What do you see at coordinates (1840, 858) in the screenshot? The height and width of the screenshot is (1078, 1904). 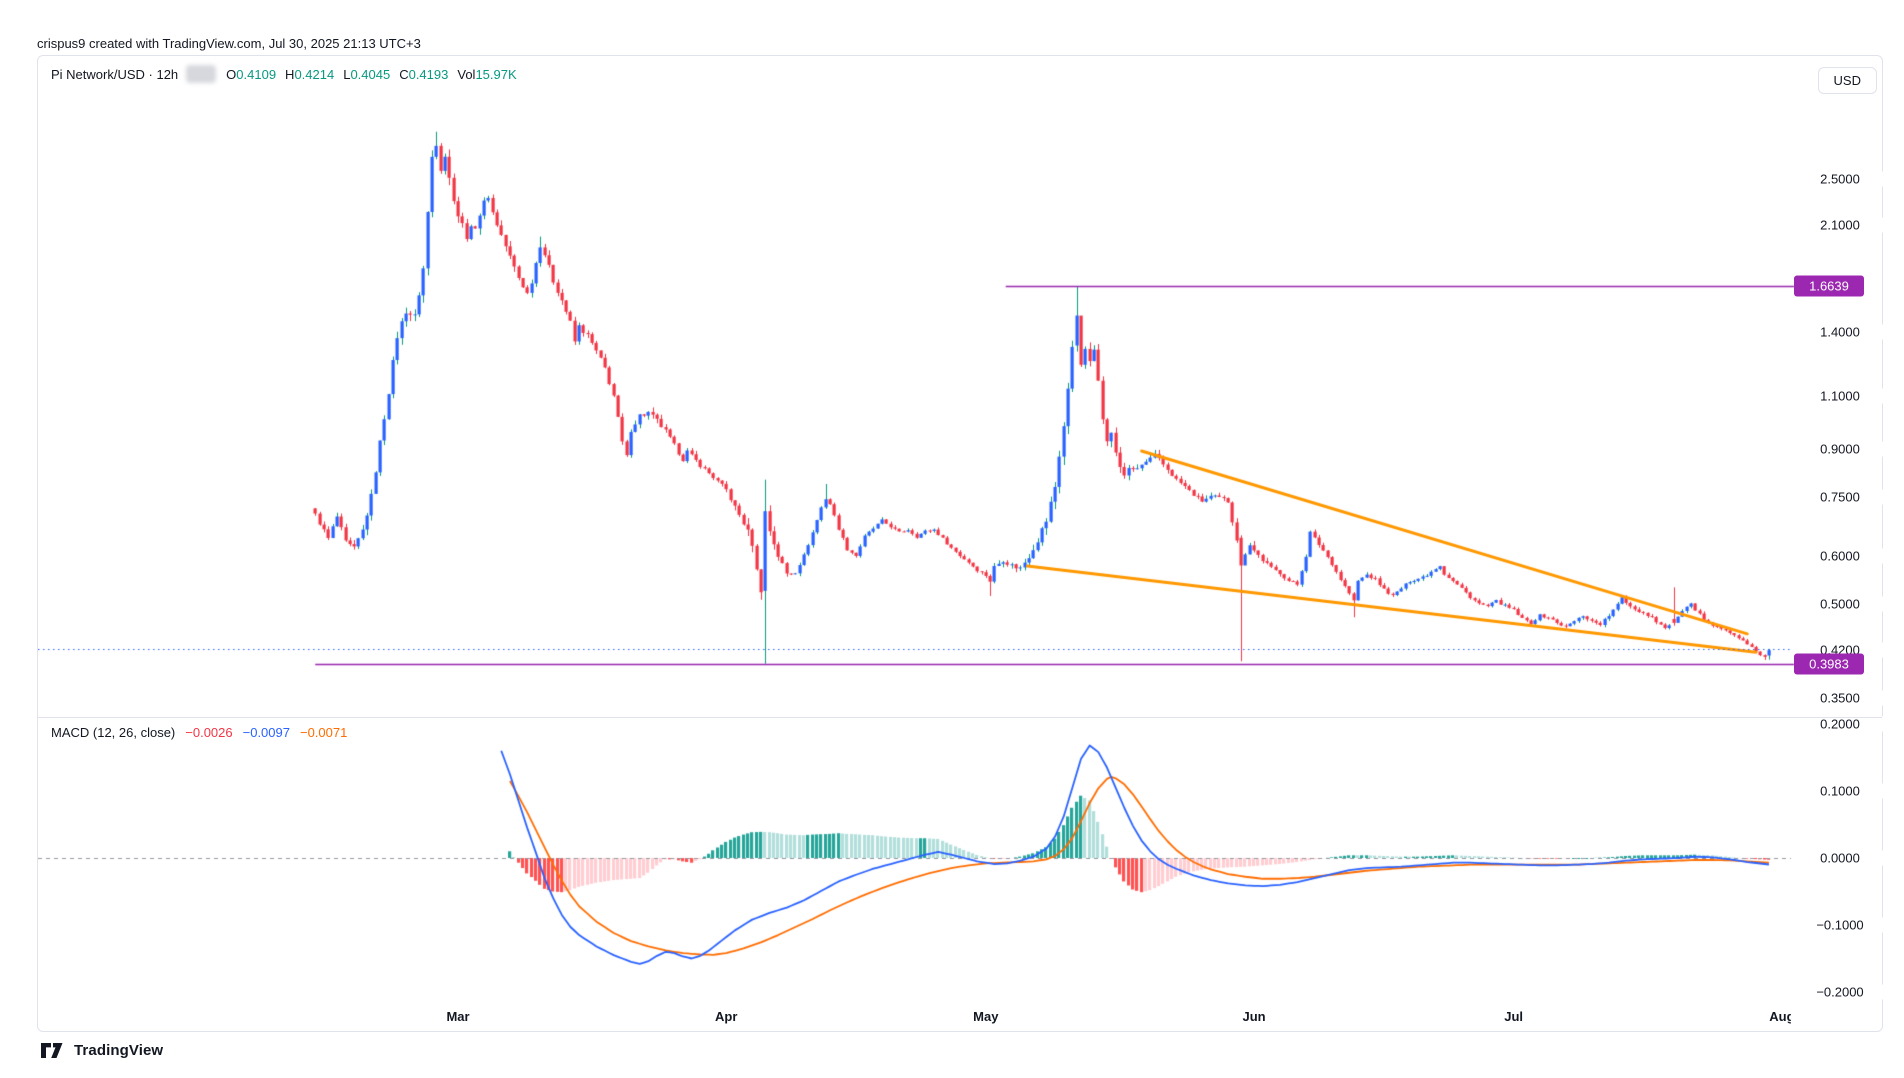 I see `macd-tick-0: 0.0000` at bounding box center [1840, 858].